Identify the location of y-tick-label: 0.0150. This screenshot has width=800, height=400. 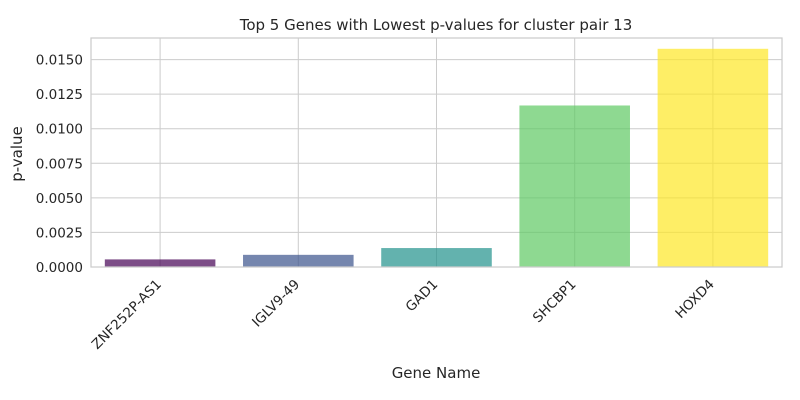
(59, 61).